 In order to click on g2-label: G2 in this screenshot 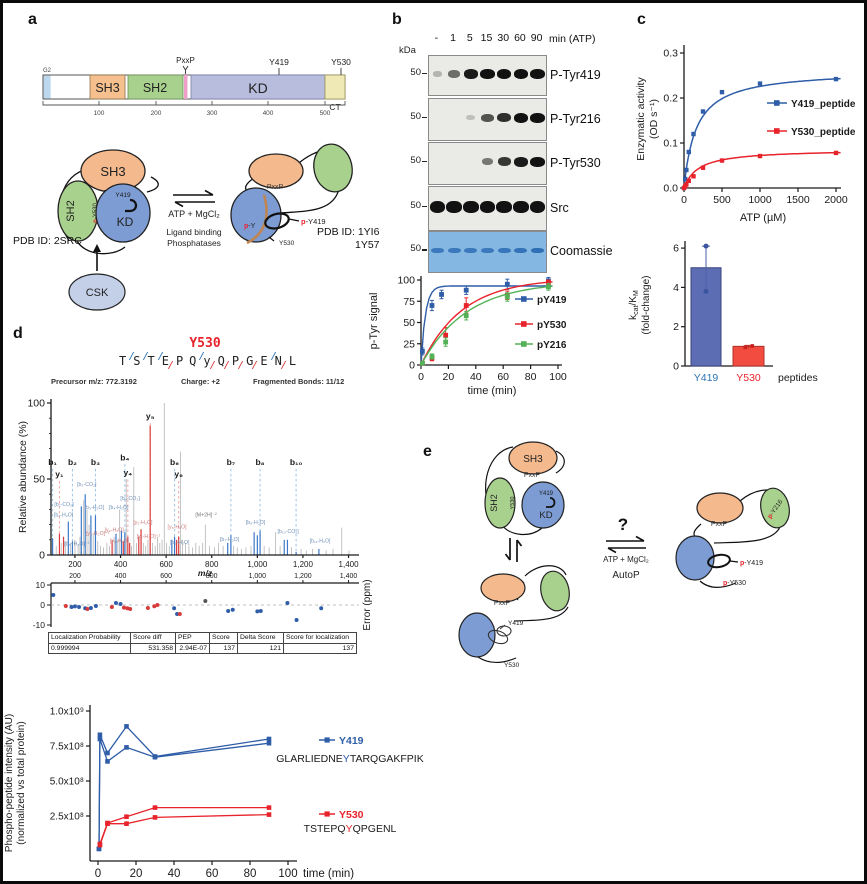, I will do `click(47, 71)`.